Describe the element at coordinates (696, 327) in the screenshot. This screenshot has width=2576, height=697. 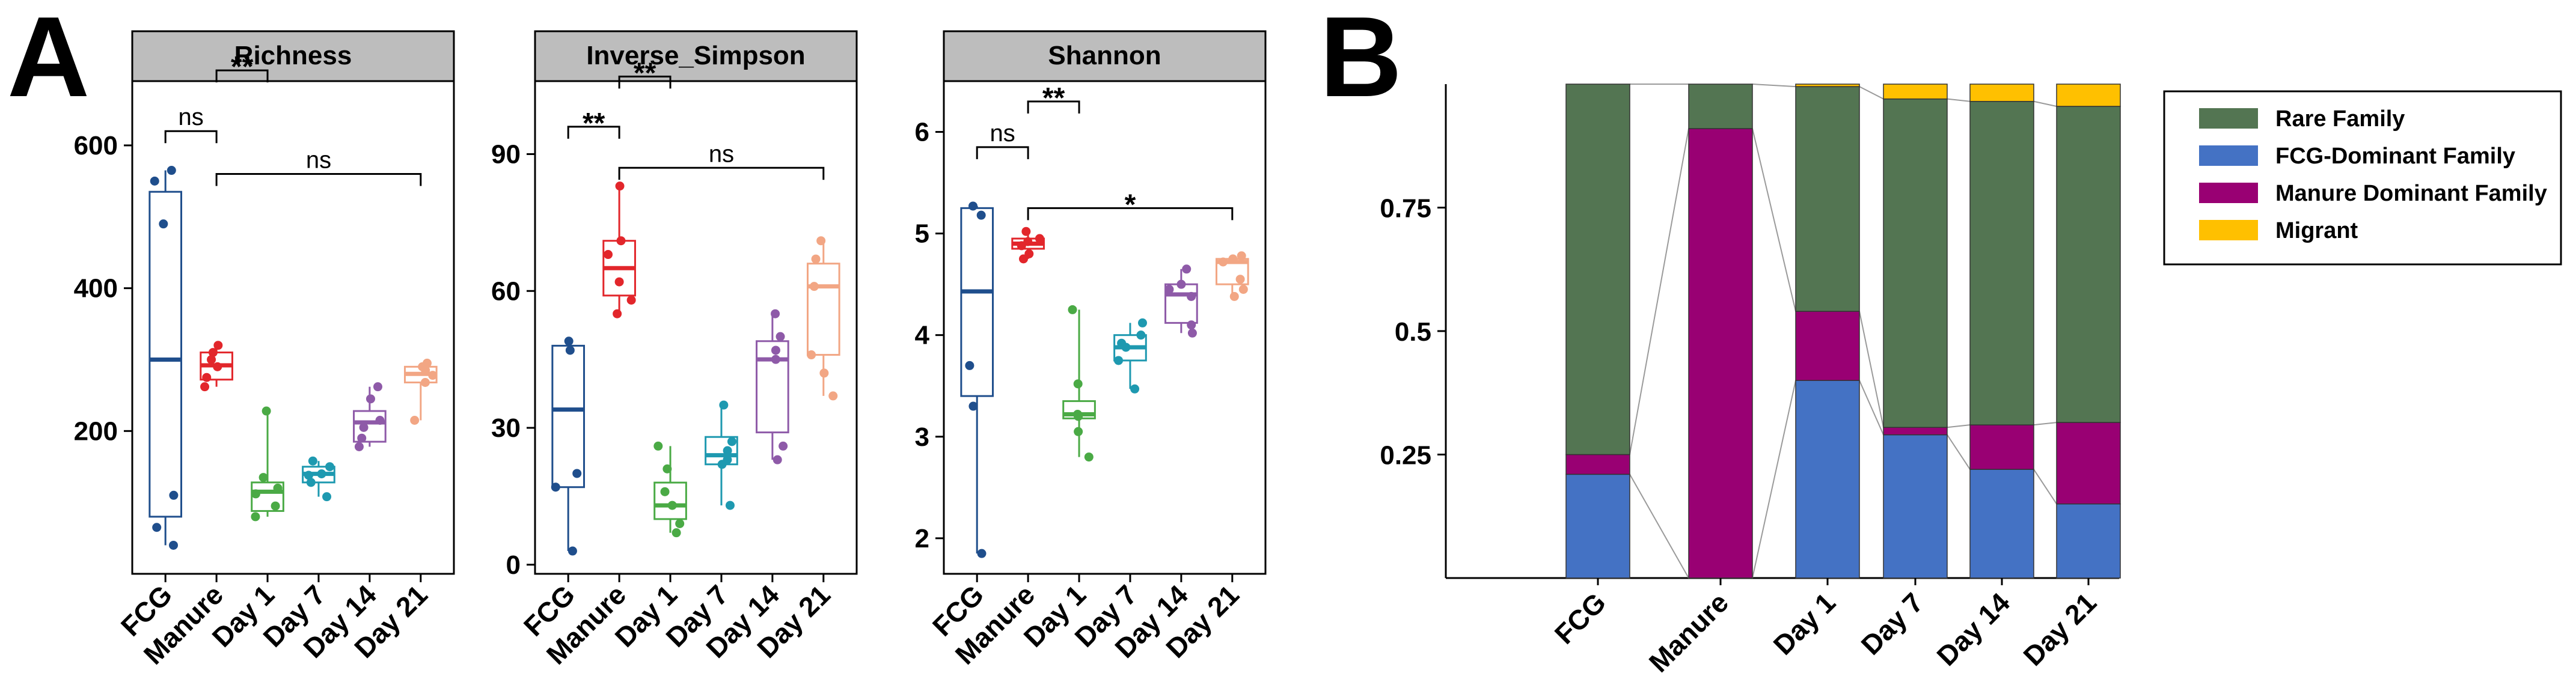
I see `plot-frame` at that location.